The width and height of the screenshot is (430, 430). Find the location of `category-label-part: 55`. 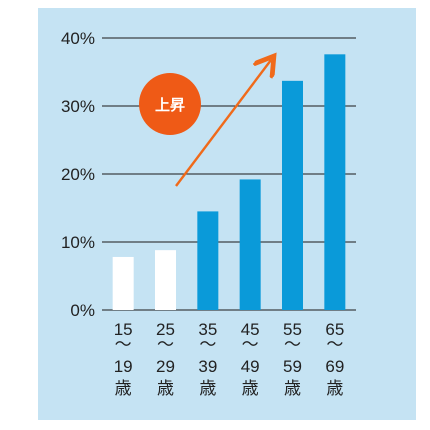

category-label-part: 55 is located at coordinates (292, 329).